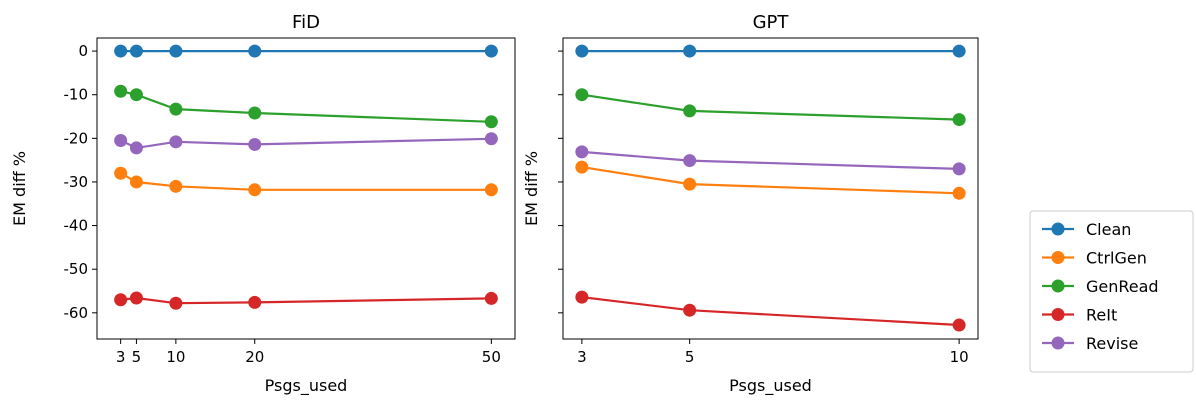  I want to click on gpt-x-tick-label: 10, so click(959, 357).